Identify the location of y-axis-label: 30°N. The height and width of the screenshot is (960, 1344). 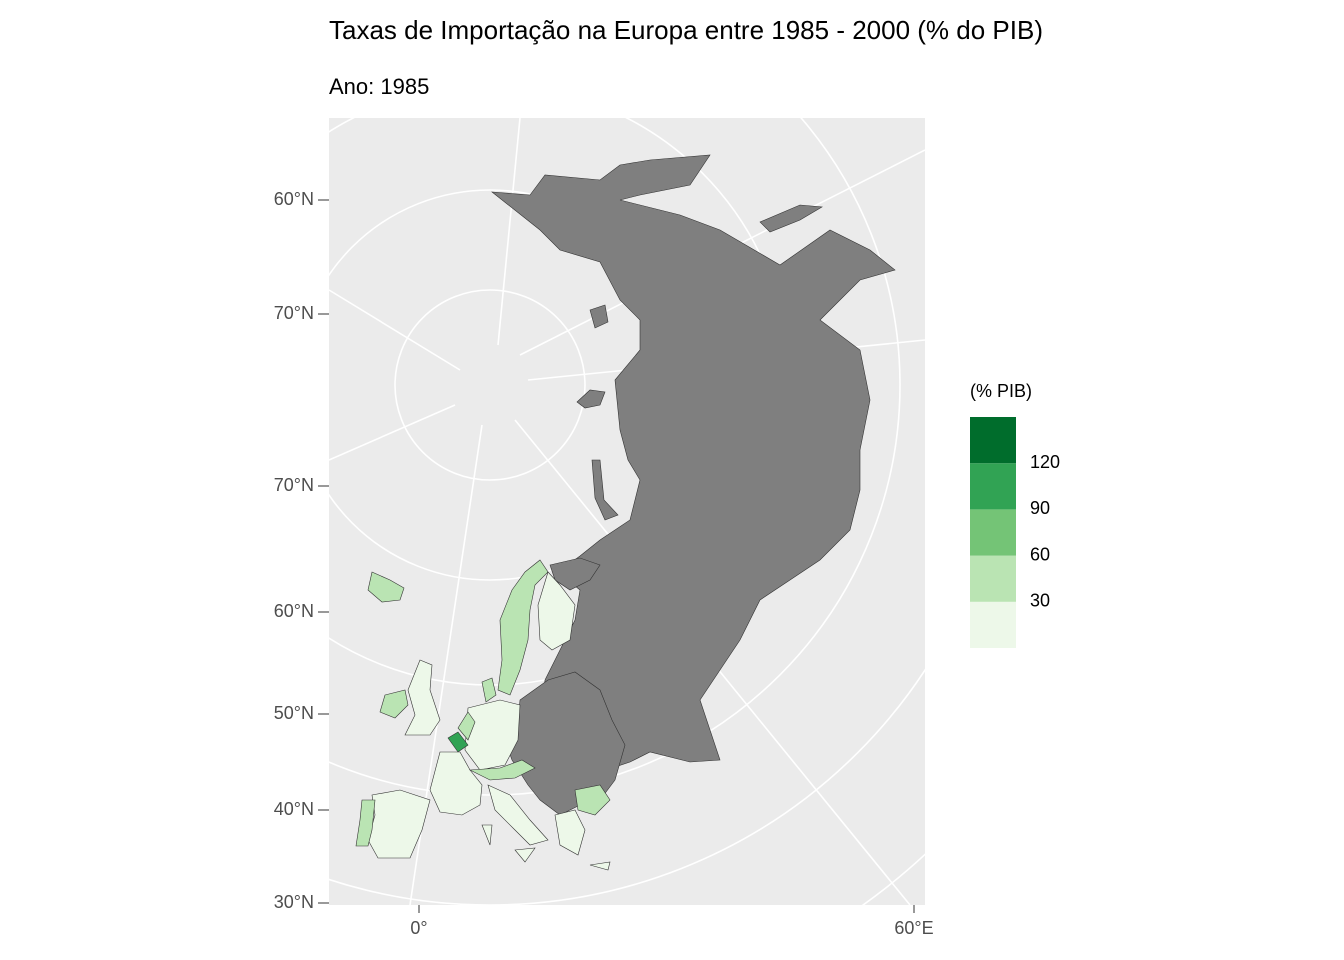
(294, 902).